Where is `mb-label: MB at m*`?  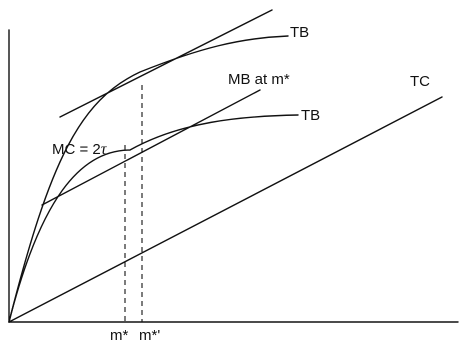 mb-label: MB at m* is located at coordinates (259, 79).